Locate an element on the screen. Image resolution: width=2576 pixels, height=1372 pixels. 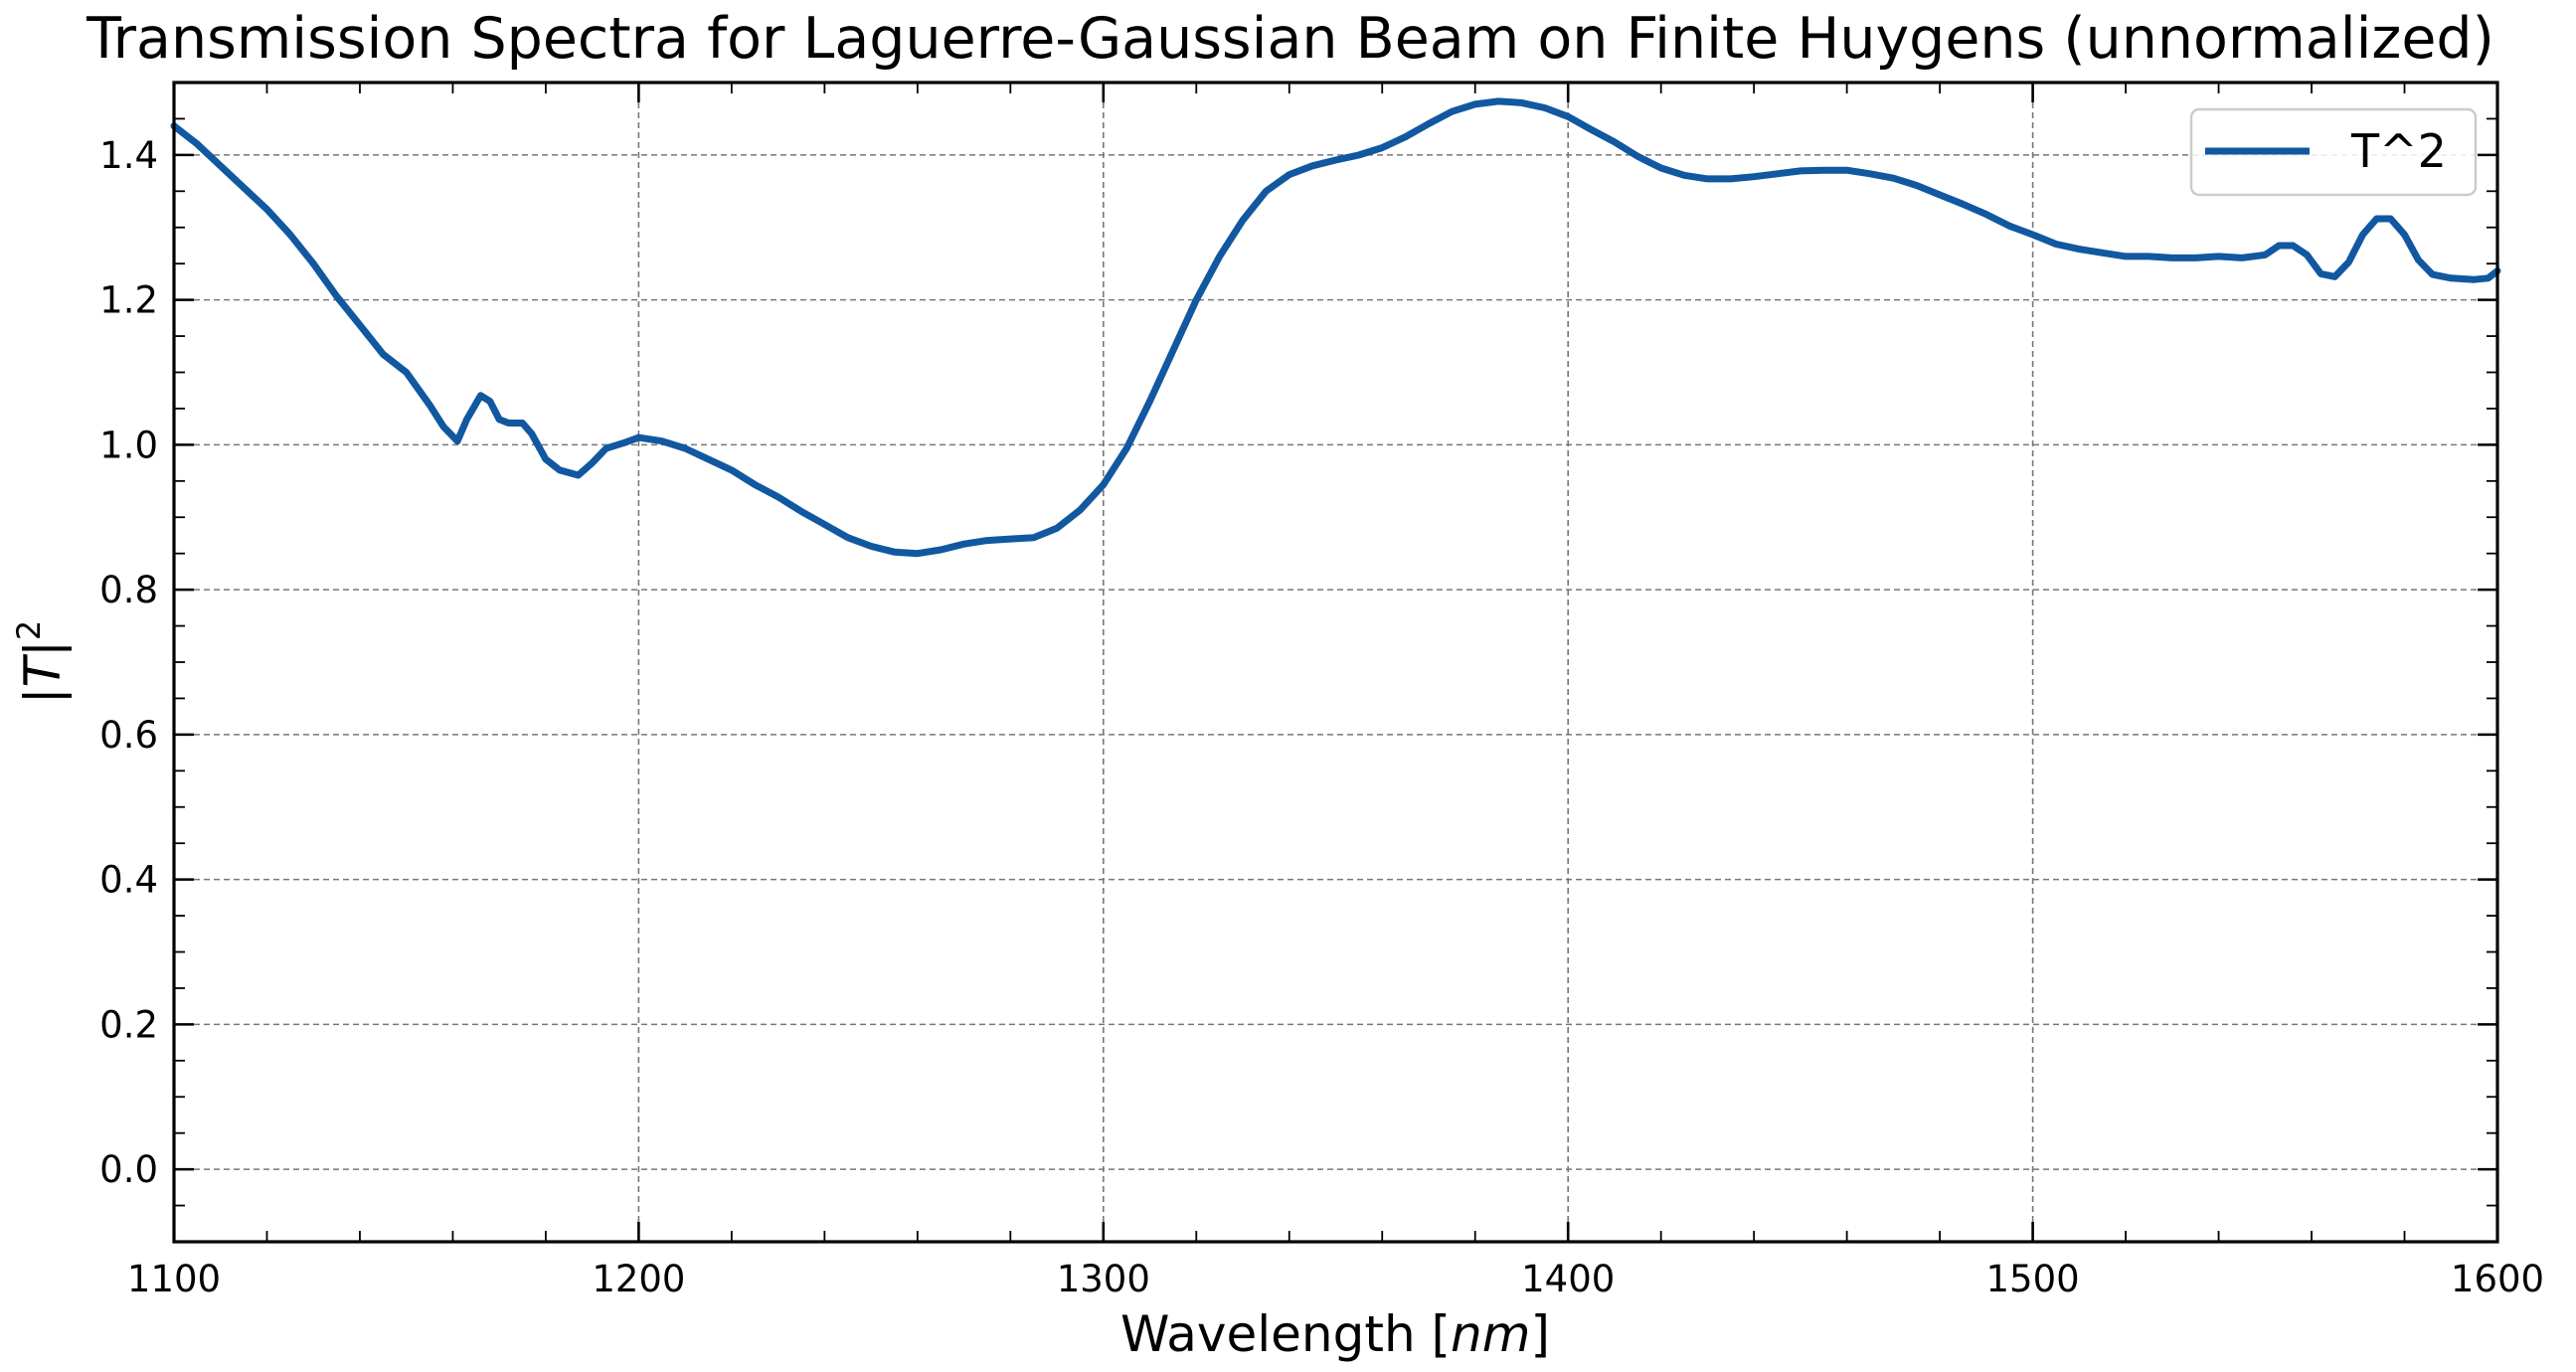
x-axis-label-unit: nm is located at coordinates (1490, 1334).